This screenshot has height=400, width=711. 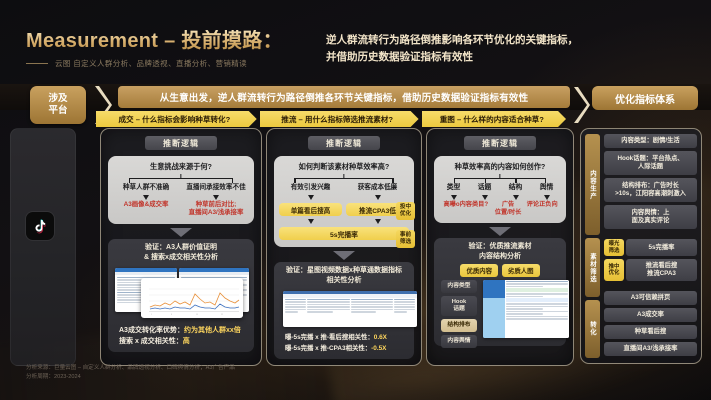 I want to click on system-rails: 内容生产 素材筛选 转化, so click(x=592, y=246).